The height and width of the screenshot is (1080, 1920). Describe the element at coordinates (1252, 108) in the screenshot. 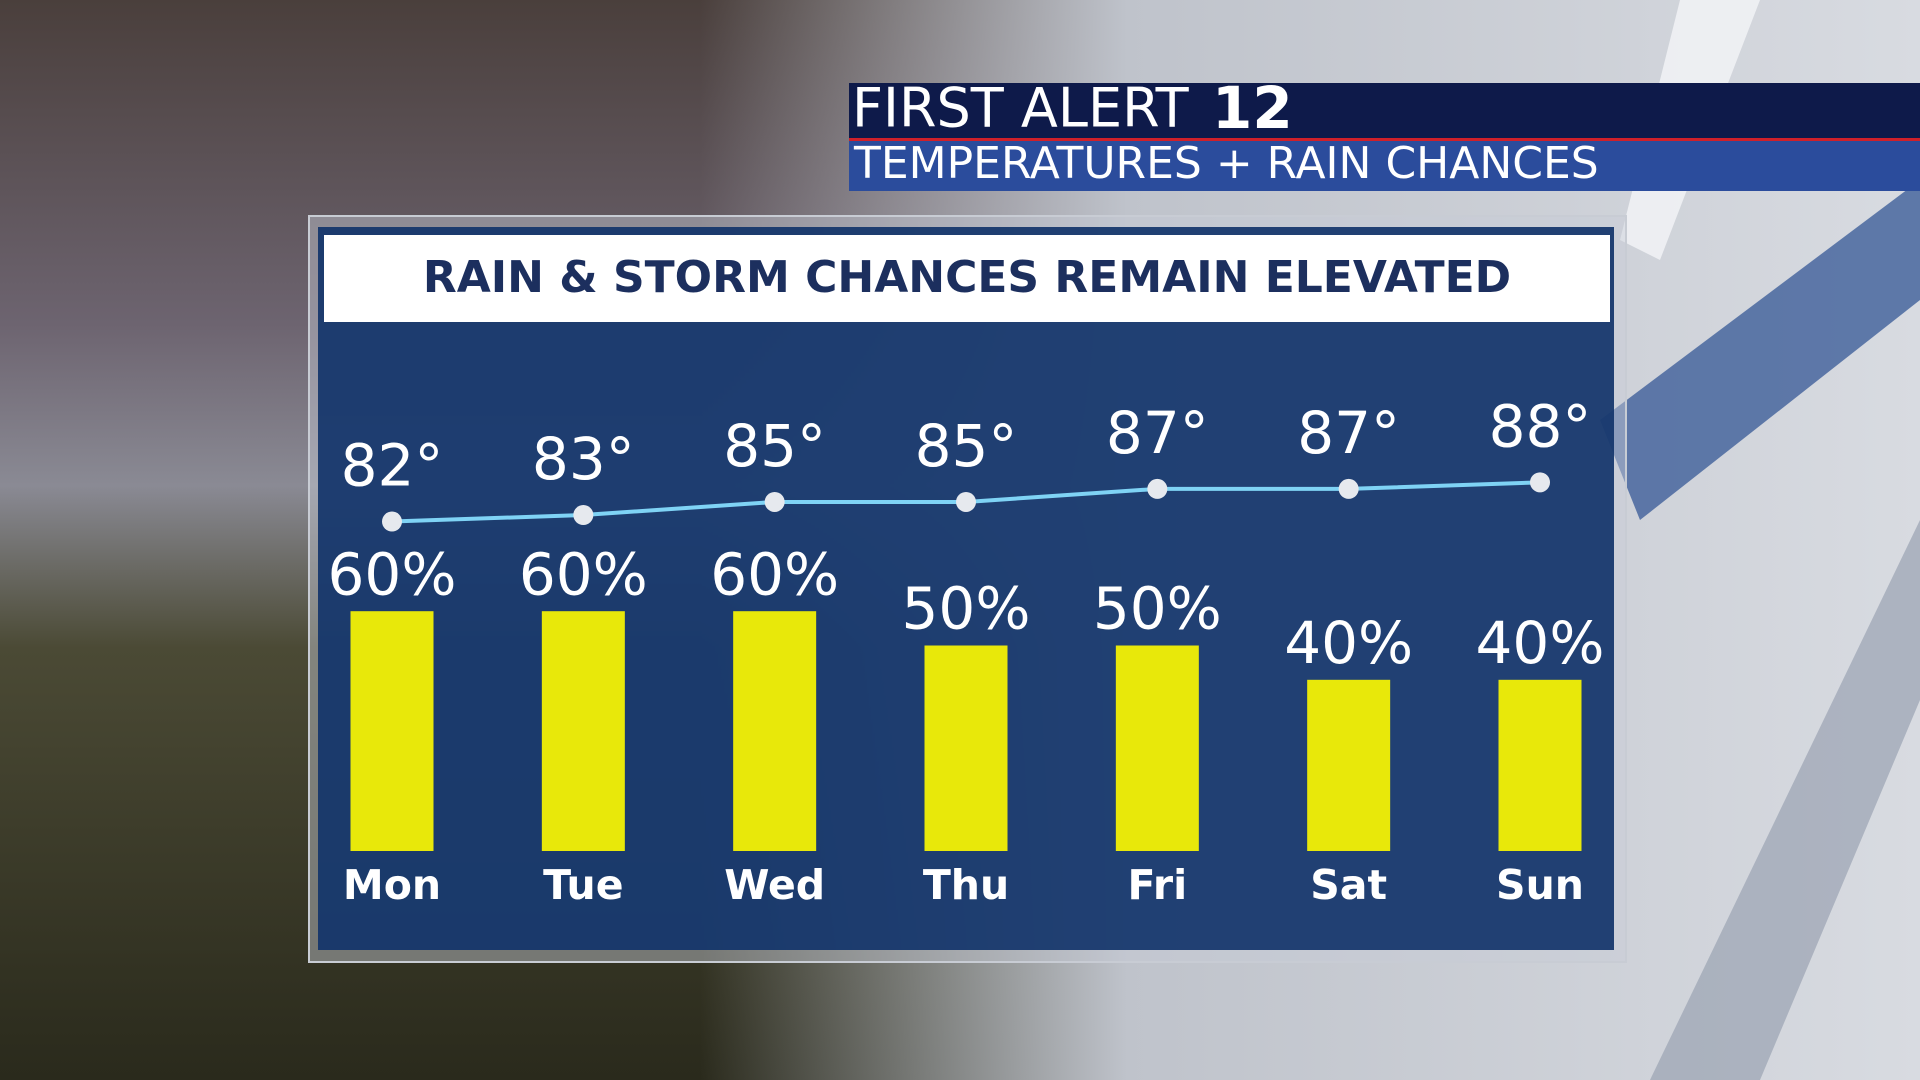

I see `channel: 12` at that location.